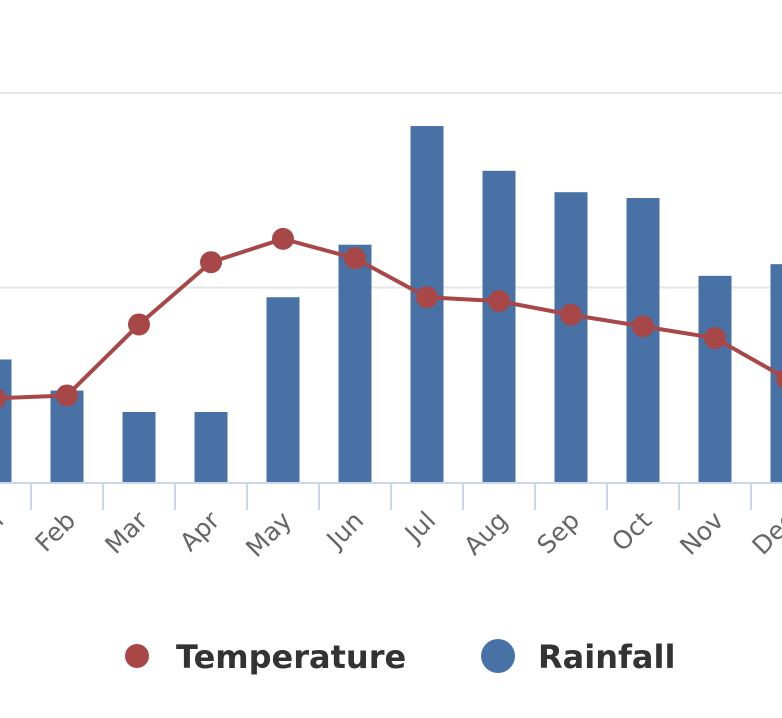 The image size is (782, 718). Describe the element at coordinates (571, 314) in the screenshot. I see `temperature-point-sep` at that location.